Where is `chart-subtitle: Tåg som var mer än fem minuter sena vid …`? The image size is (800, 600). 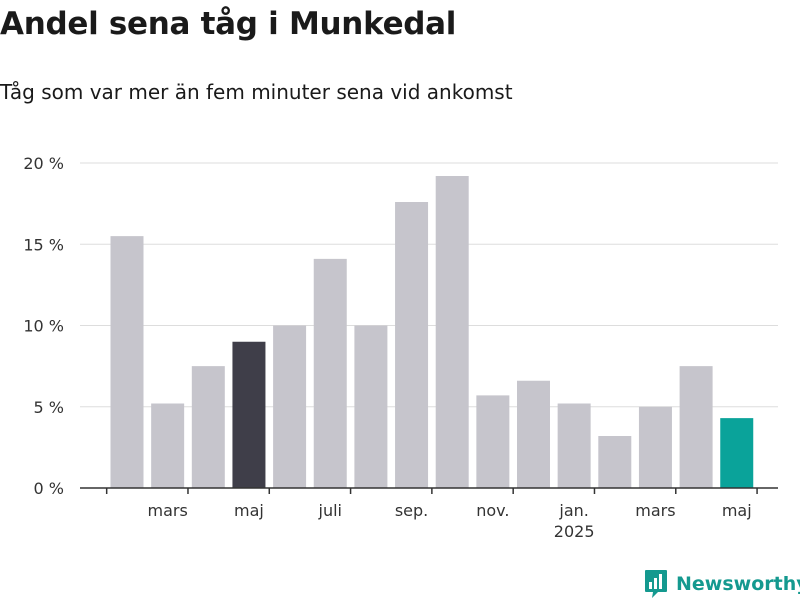
chart-subtitle: Tåg som var mer än fem minuter sena vid … is located at coordinates (256, 92).